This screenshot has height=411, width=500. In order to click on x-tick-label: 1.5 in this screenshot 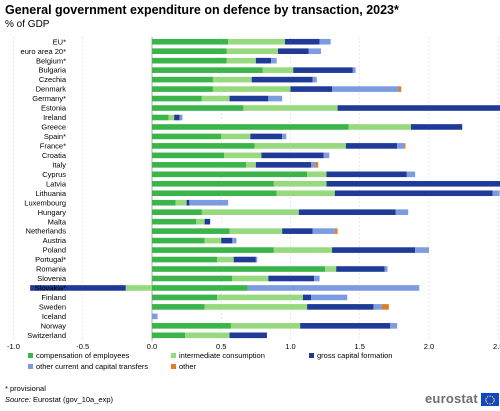, I will do `click(360, 346)`.